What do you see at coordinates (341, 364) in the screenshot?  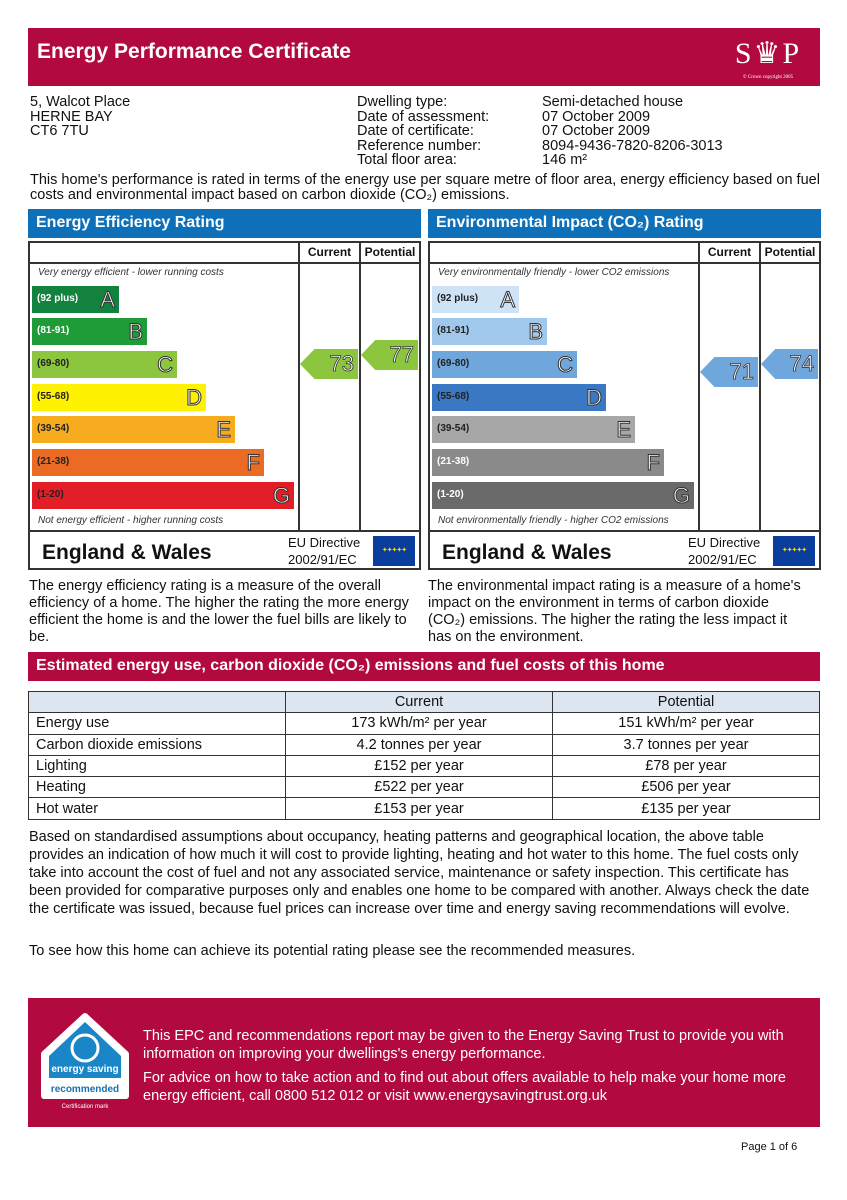 I see `current-rating: 73` at bounding box center [341, 364].